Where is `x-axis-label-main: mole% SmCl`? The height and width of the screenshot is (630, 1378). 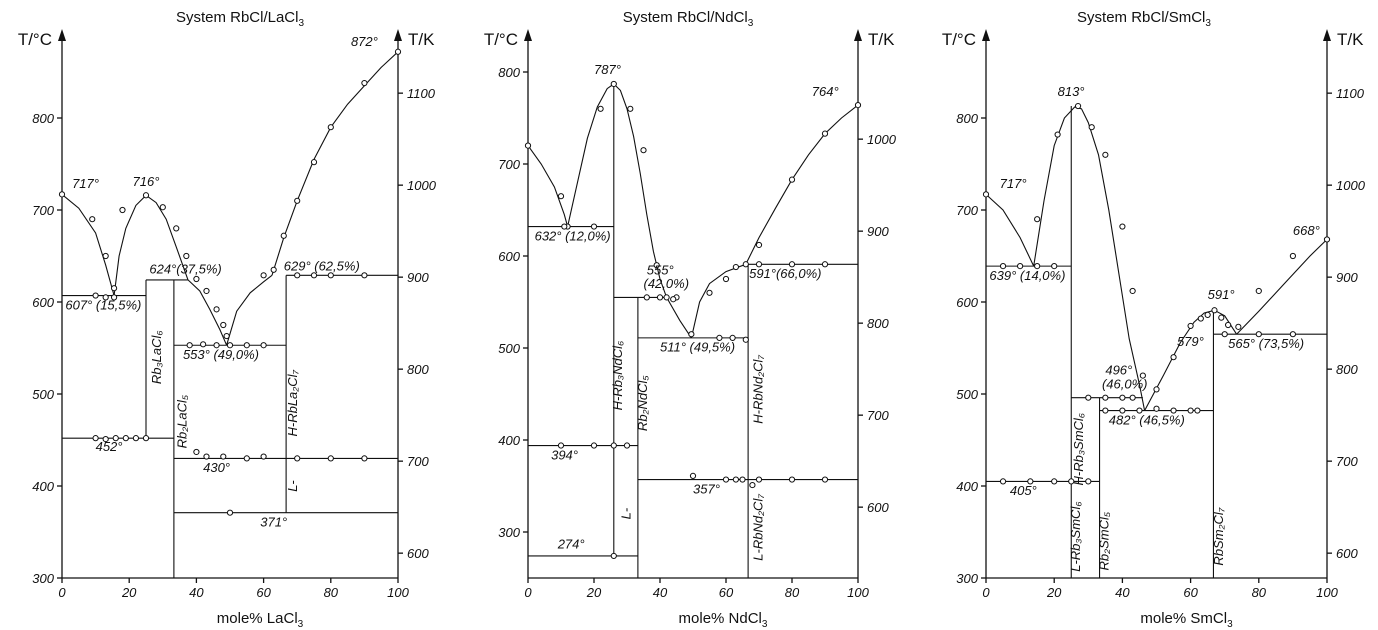
x-axis-label-main: mole% SmCl is located at coordinates (1183, 618).